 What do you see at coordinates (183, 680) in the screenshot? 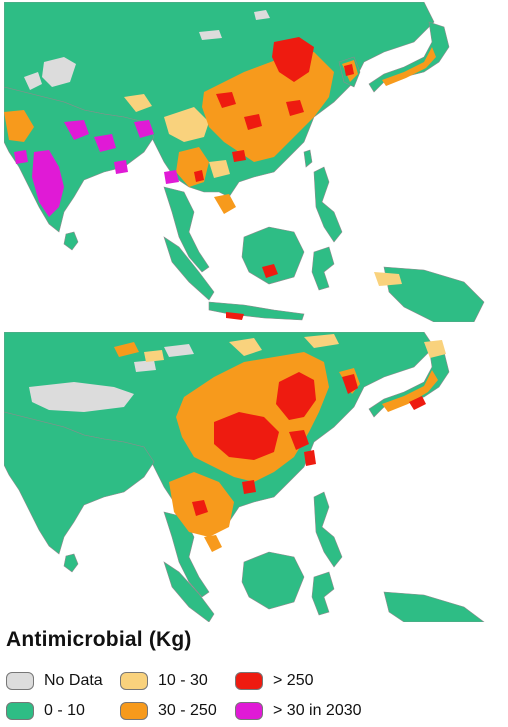
I see `legend-label: 10 - 30` at bounding box center [183, 680].